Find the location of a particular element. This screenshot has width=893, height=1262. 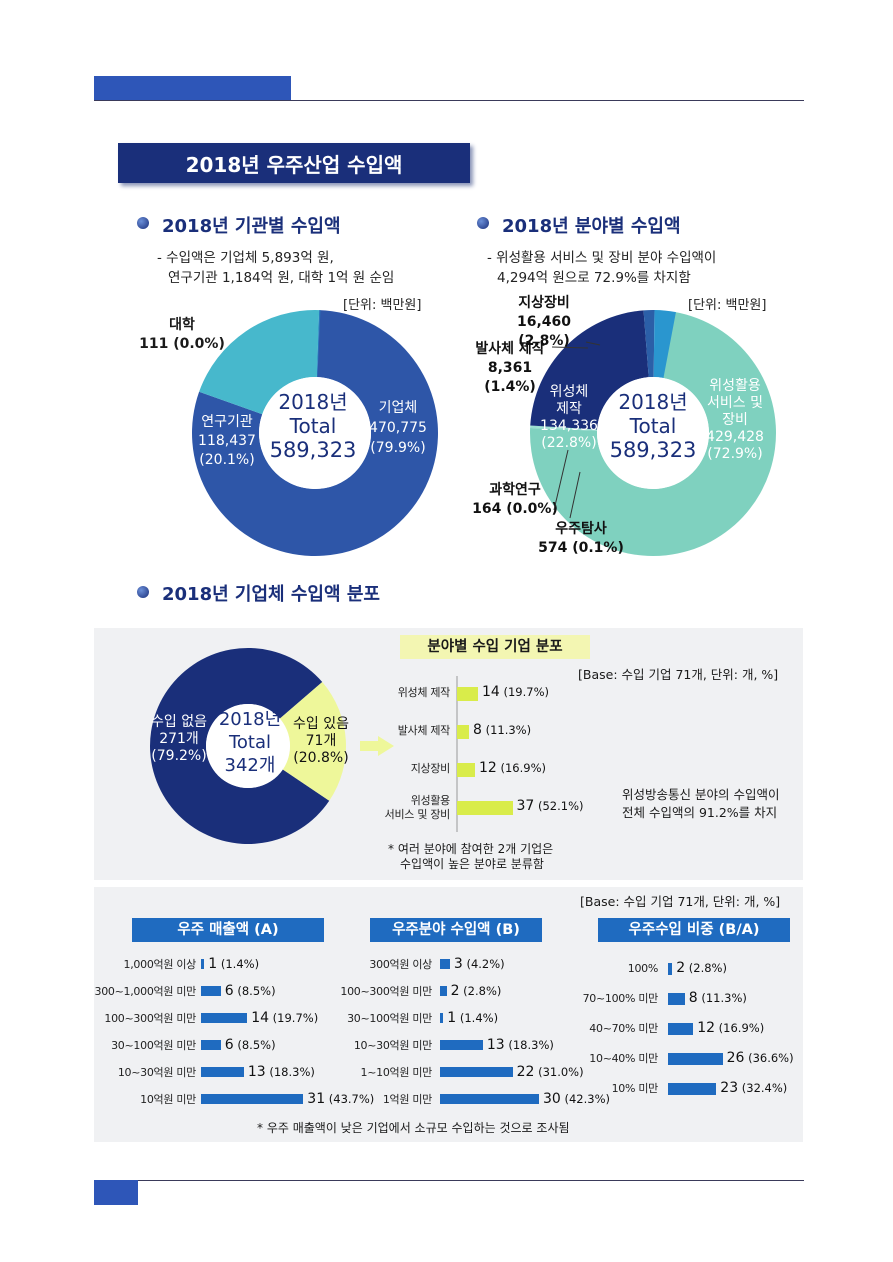

arrow-shaft is located at coordinates (369, 746).